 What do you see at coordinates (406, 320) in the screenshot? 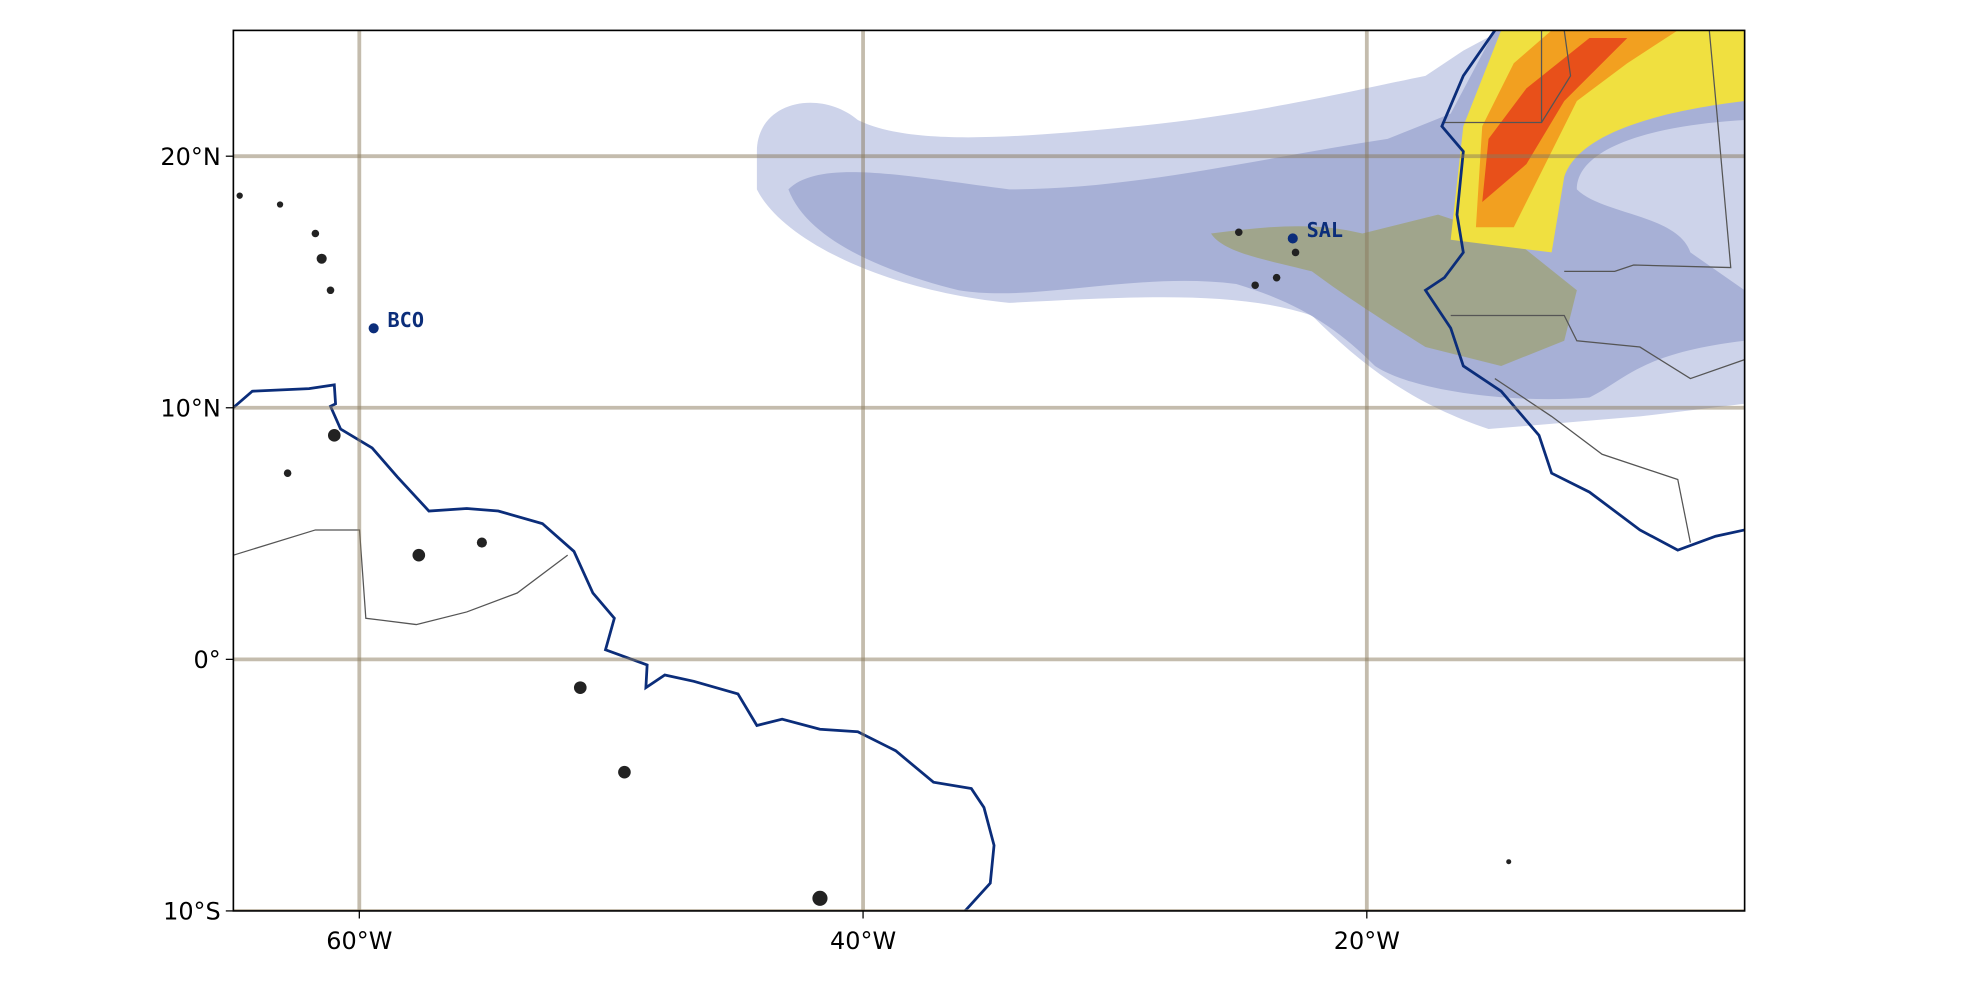
I see `station-label: BCO` at bounding box center [406, 320].